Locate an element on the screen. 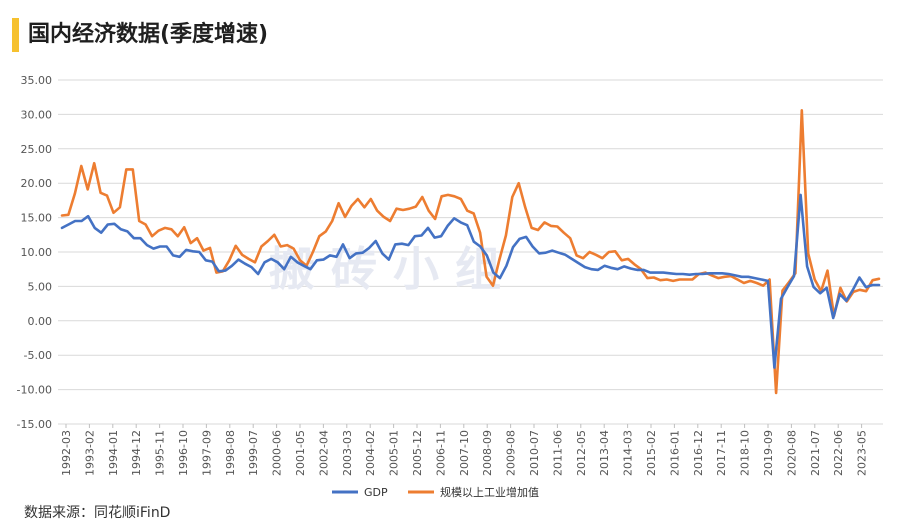 This screenshot has height=529, width=900. x-tick-label: 2001-05 is located at coordinates (300, 453).